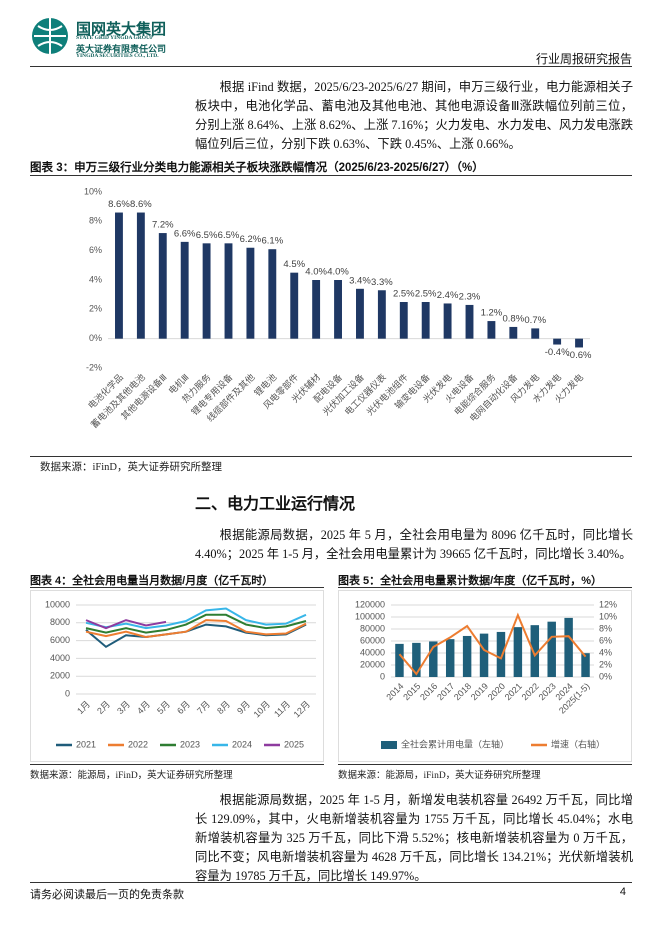  I want to click on legend-label: 2021, so click(86, 744).